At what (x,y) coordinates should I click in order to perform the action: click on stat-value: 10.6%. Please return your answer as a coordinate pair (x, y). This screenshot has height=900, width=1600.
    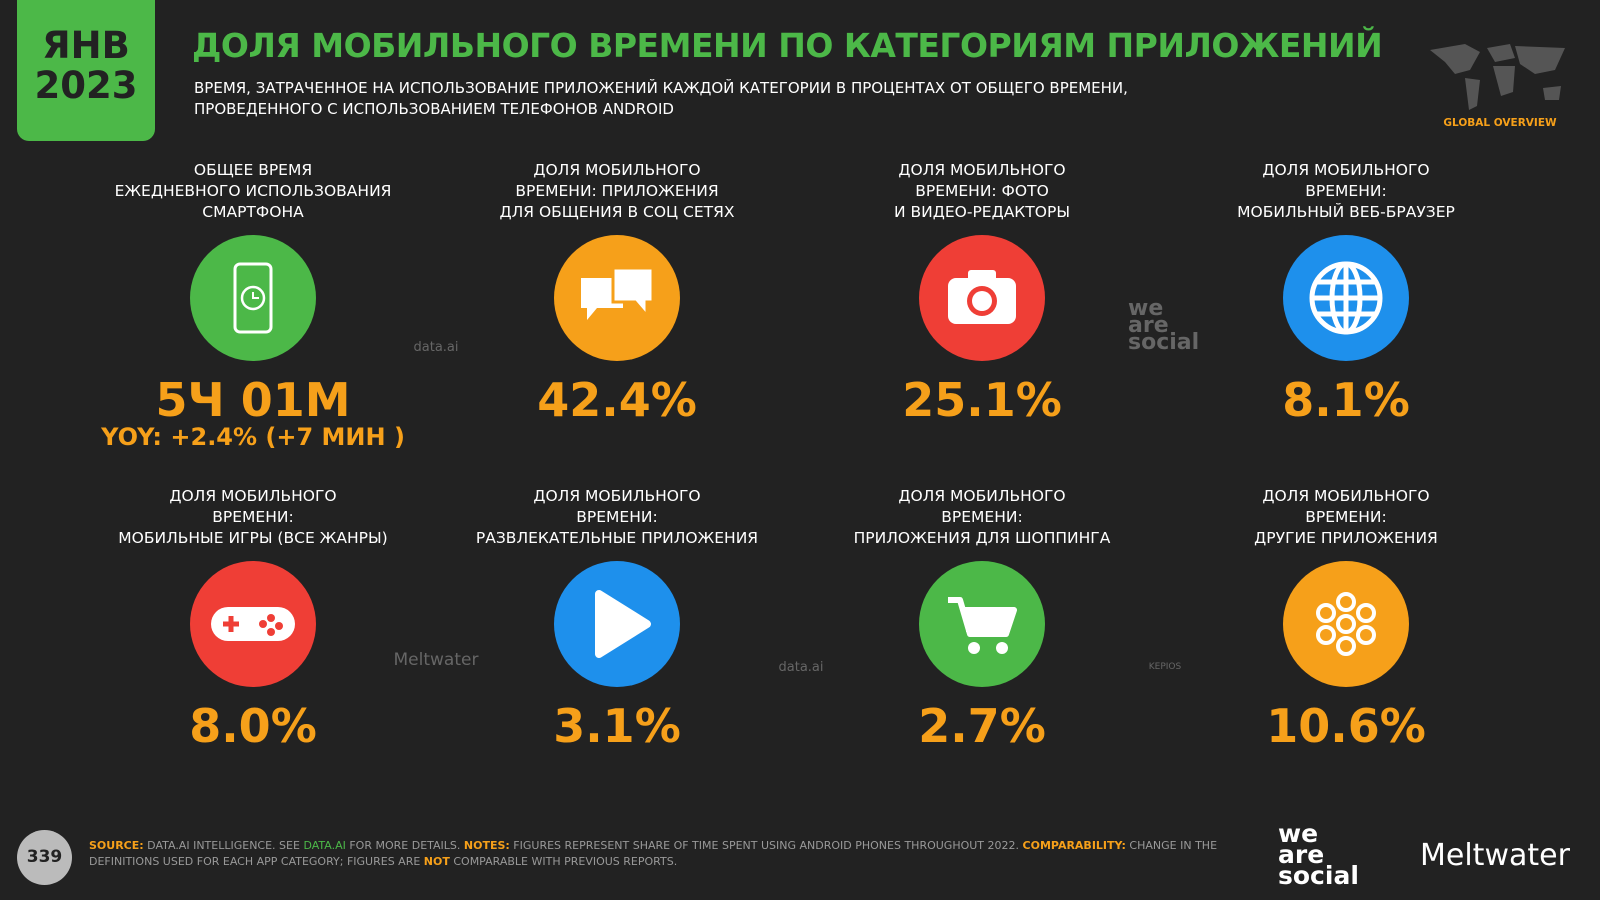
    Looking at the image, I should click on (1346, 726).